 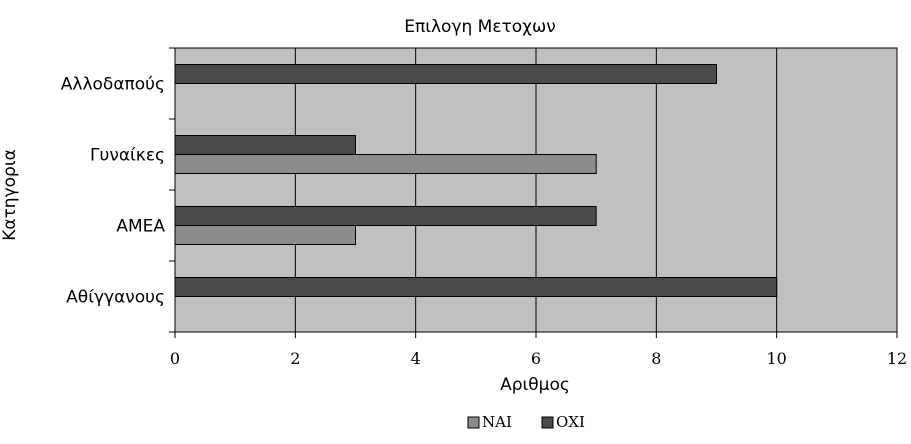 What do you see at coordinates (526, 422) in the screenshot?
I see `legend: ΝΑΙ ΟΧΙ` at bounding box center [526, 422].